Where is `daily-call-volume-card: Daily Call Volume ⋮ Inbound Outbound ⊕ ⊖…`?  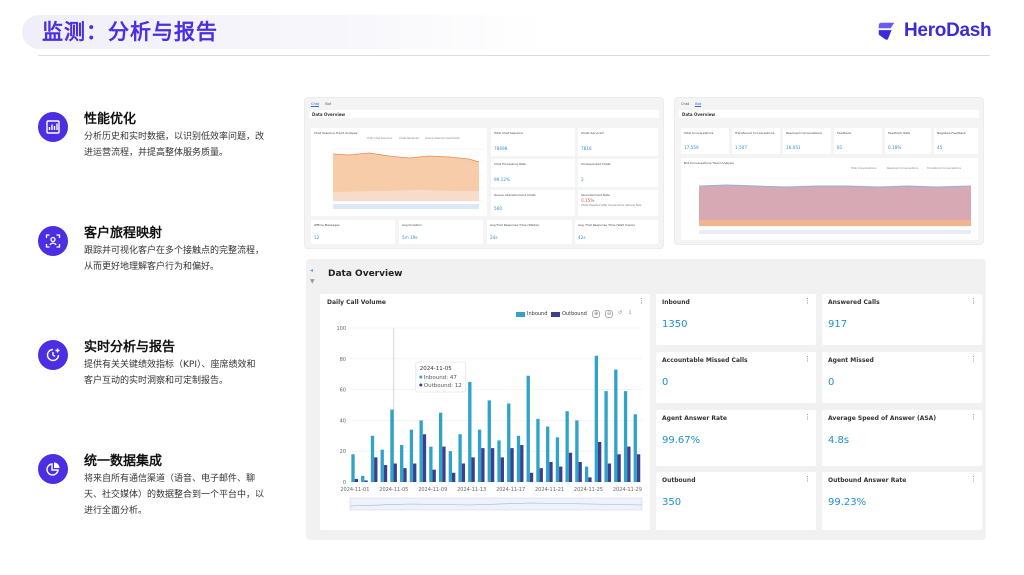 daily-call-volume-card: Daily Call Volume ⋮ Inbound Outbound ⊕ ⊖… is located at coordinates (485, 412).